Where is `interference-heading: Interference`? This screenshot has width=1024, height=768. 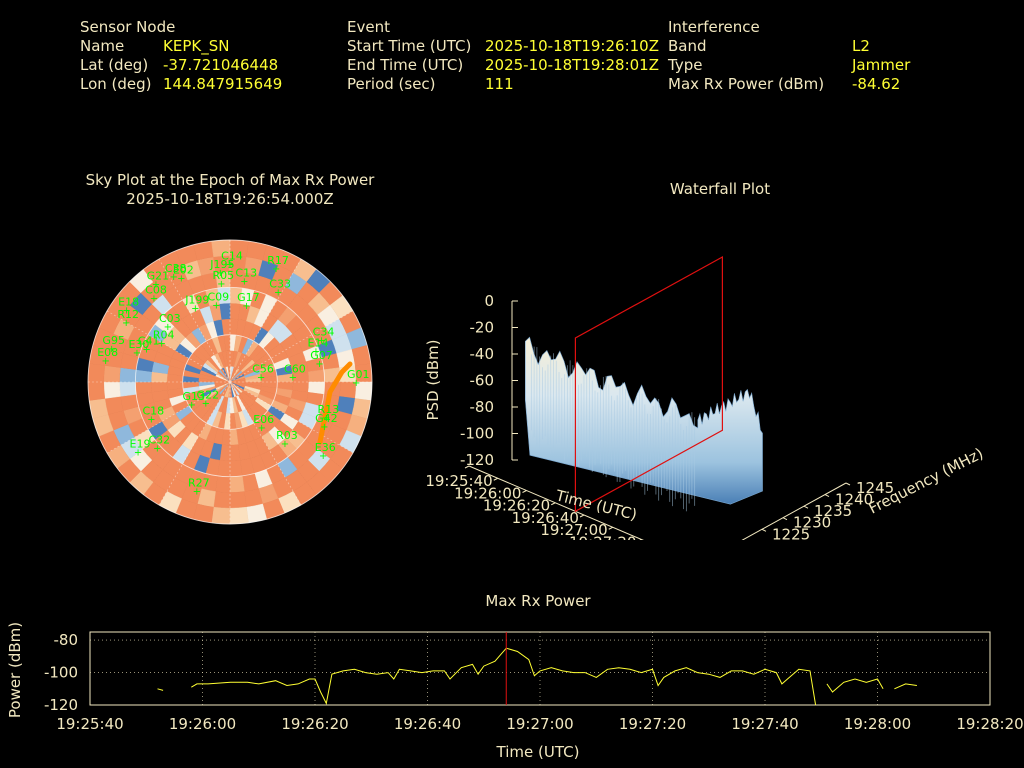 interference-heading: Interference is located at coordinates (714, 27).